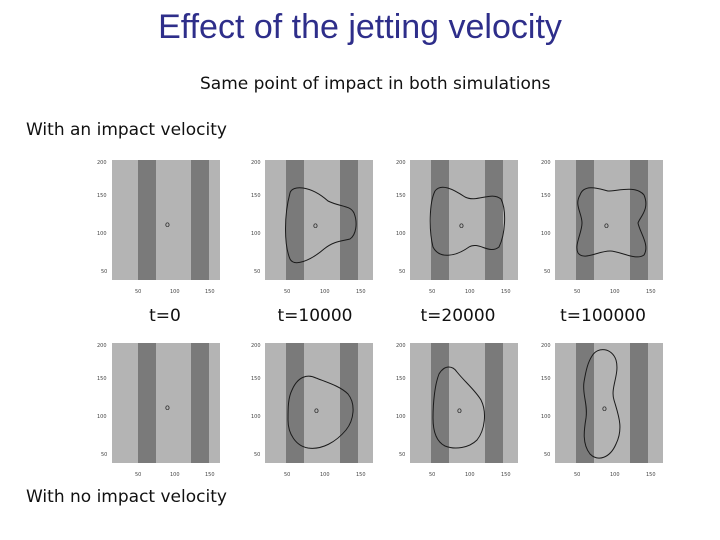 This screenshot has height=540, width=720. Describe the element at coordinates (375, 84) in the screenshot. I see `slide-subtitle: Same point of impact in both simulations` at that location.